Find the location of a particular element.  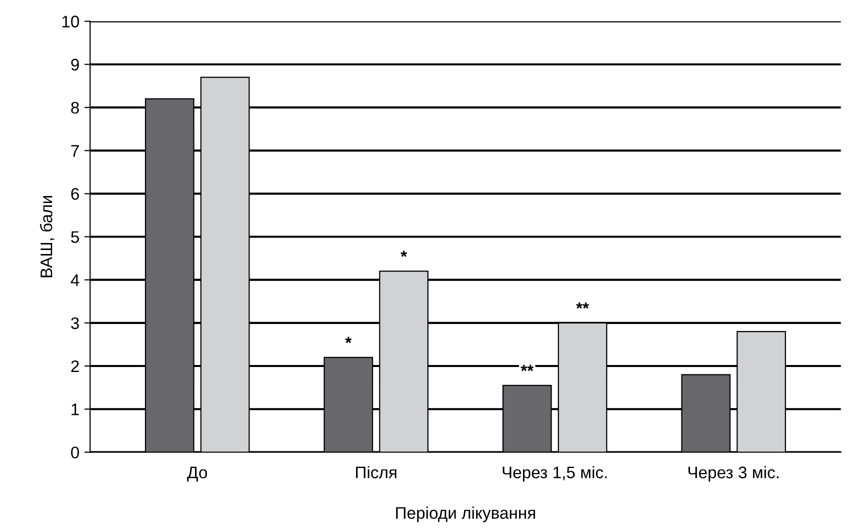

y-axis-title: ВАШ, бали is located at coordinates (47, 237).